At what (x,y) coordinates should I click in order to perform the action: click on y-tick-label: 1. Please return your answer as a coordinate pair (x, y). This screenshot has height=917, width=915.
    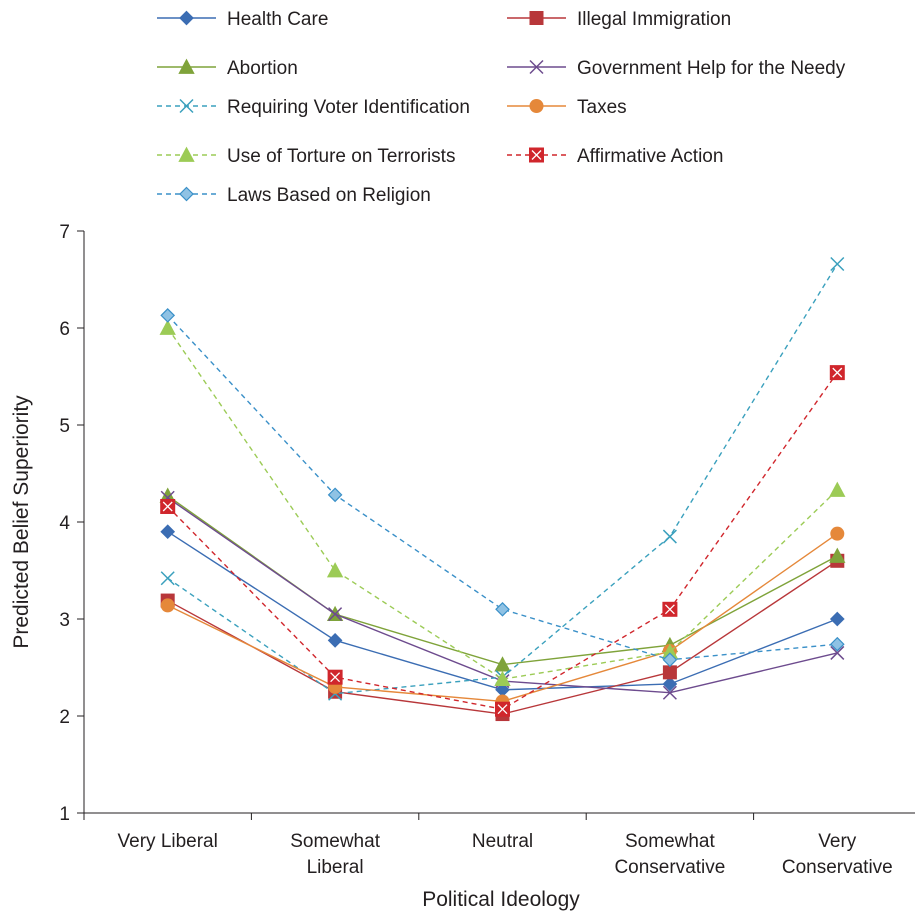
    Looking at the image, I should click on (64, 814).